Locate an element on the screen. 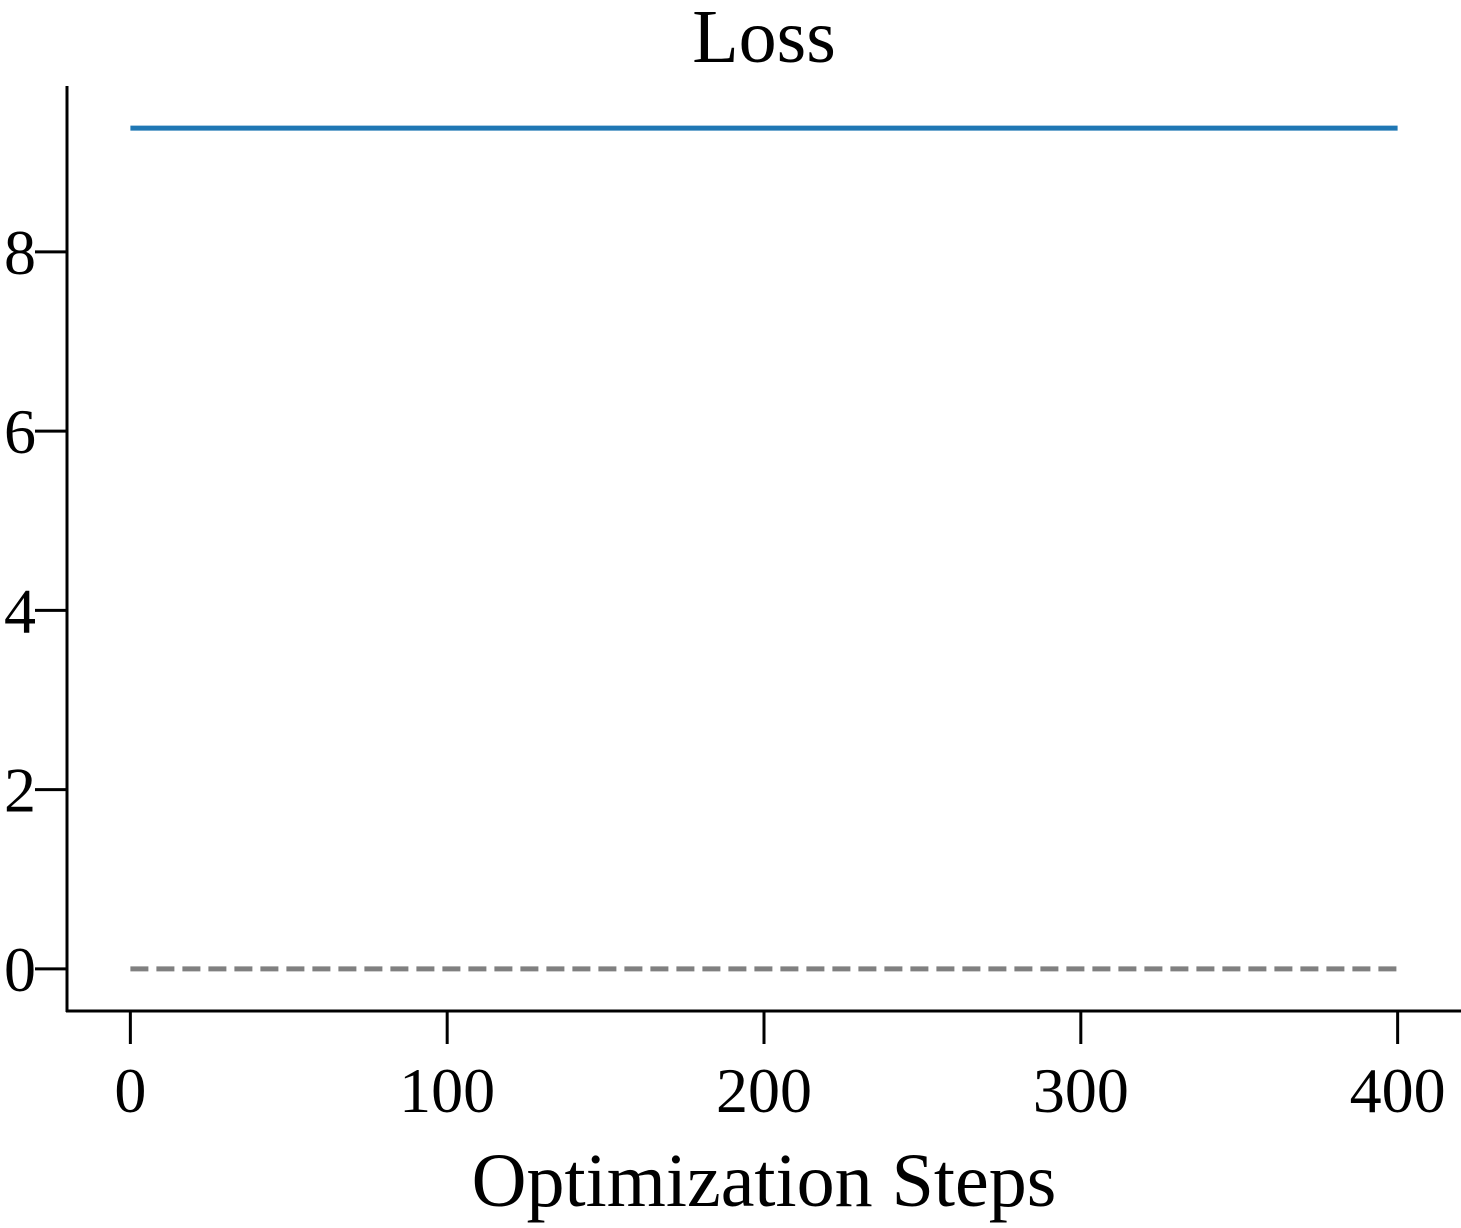 This screenshot has width=1461, height=1228. y-tick-label: 2 is located at coordinates (20, 790).